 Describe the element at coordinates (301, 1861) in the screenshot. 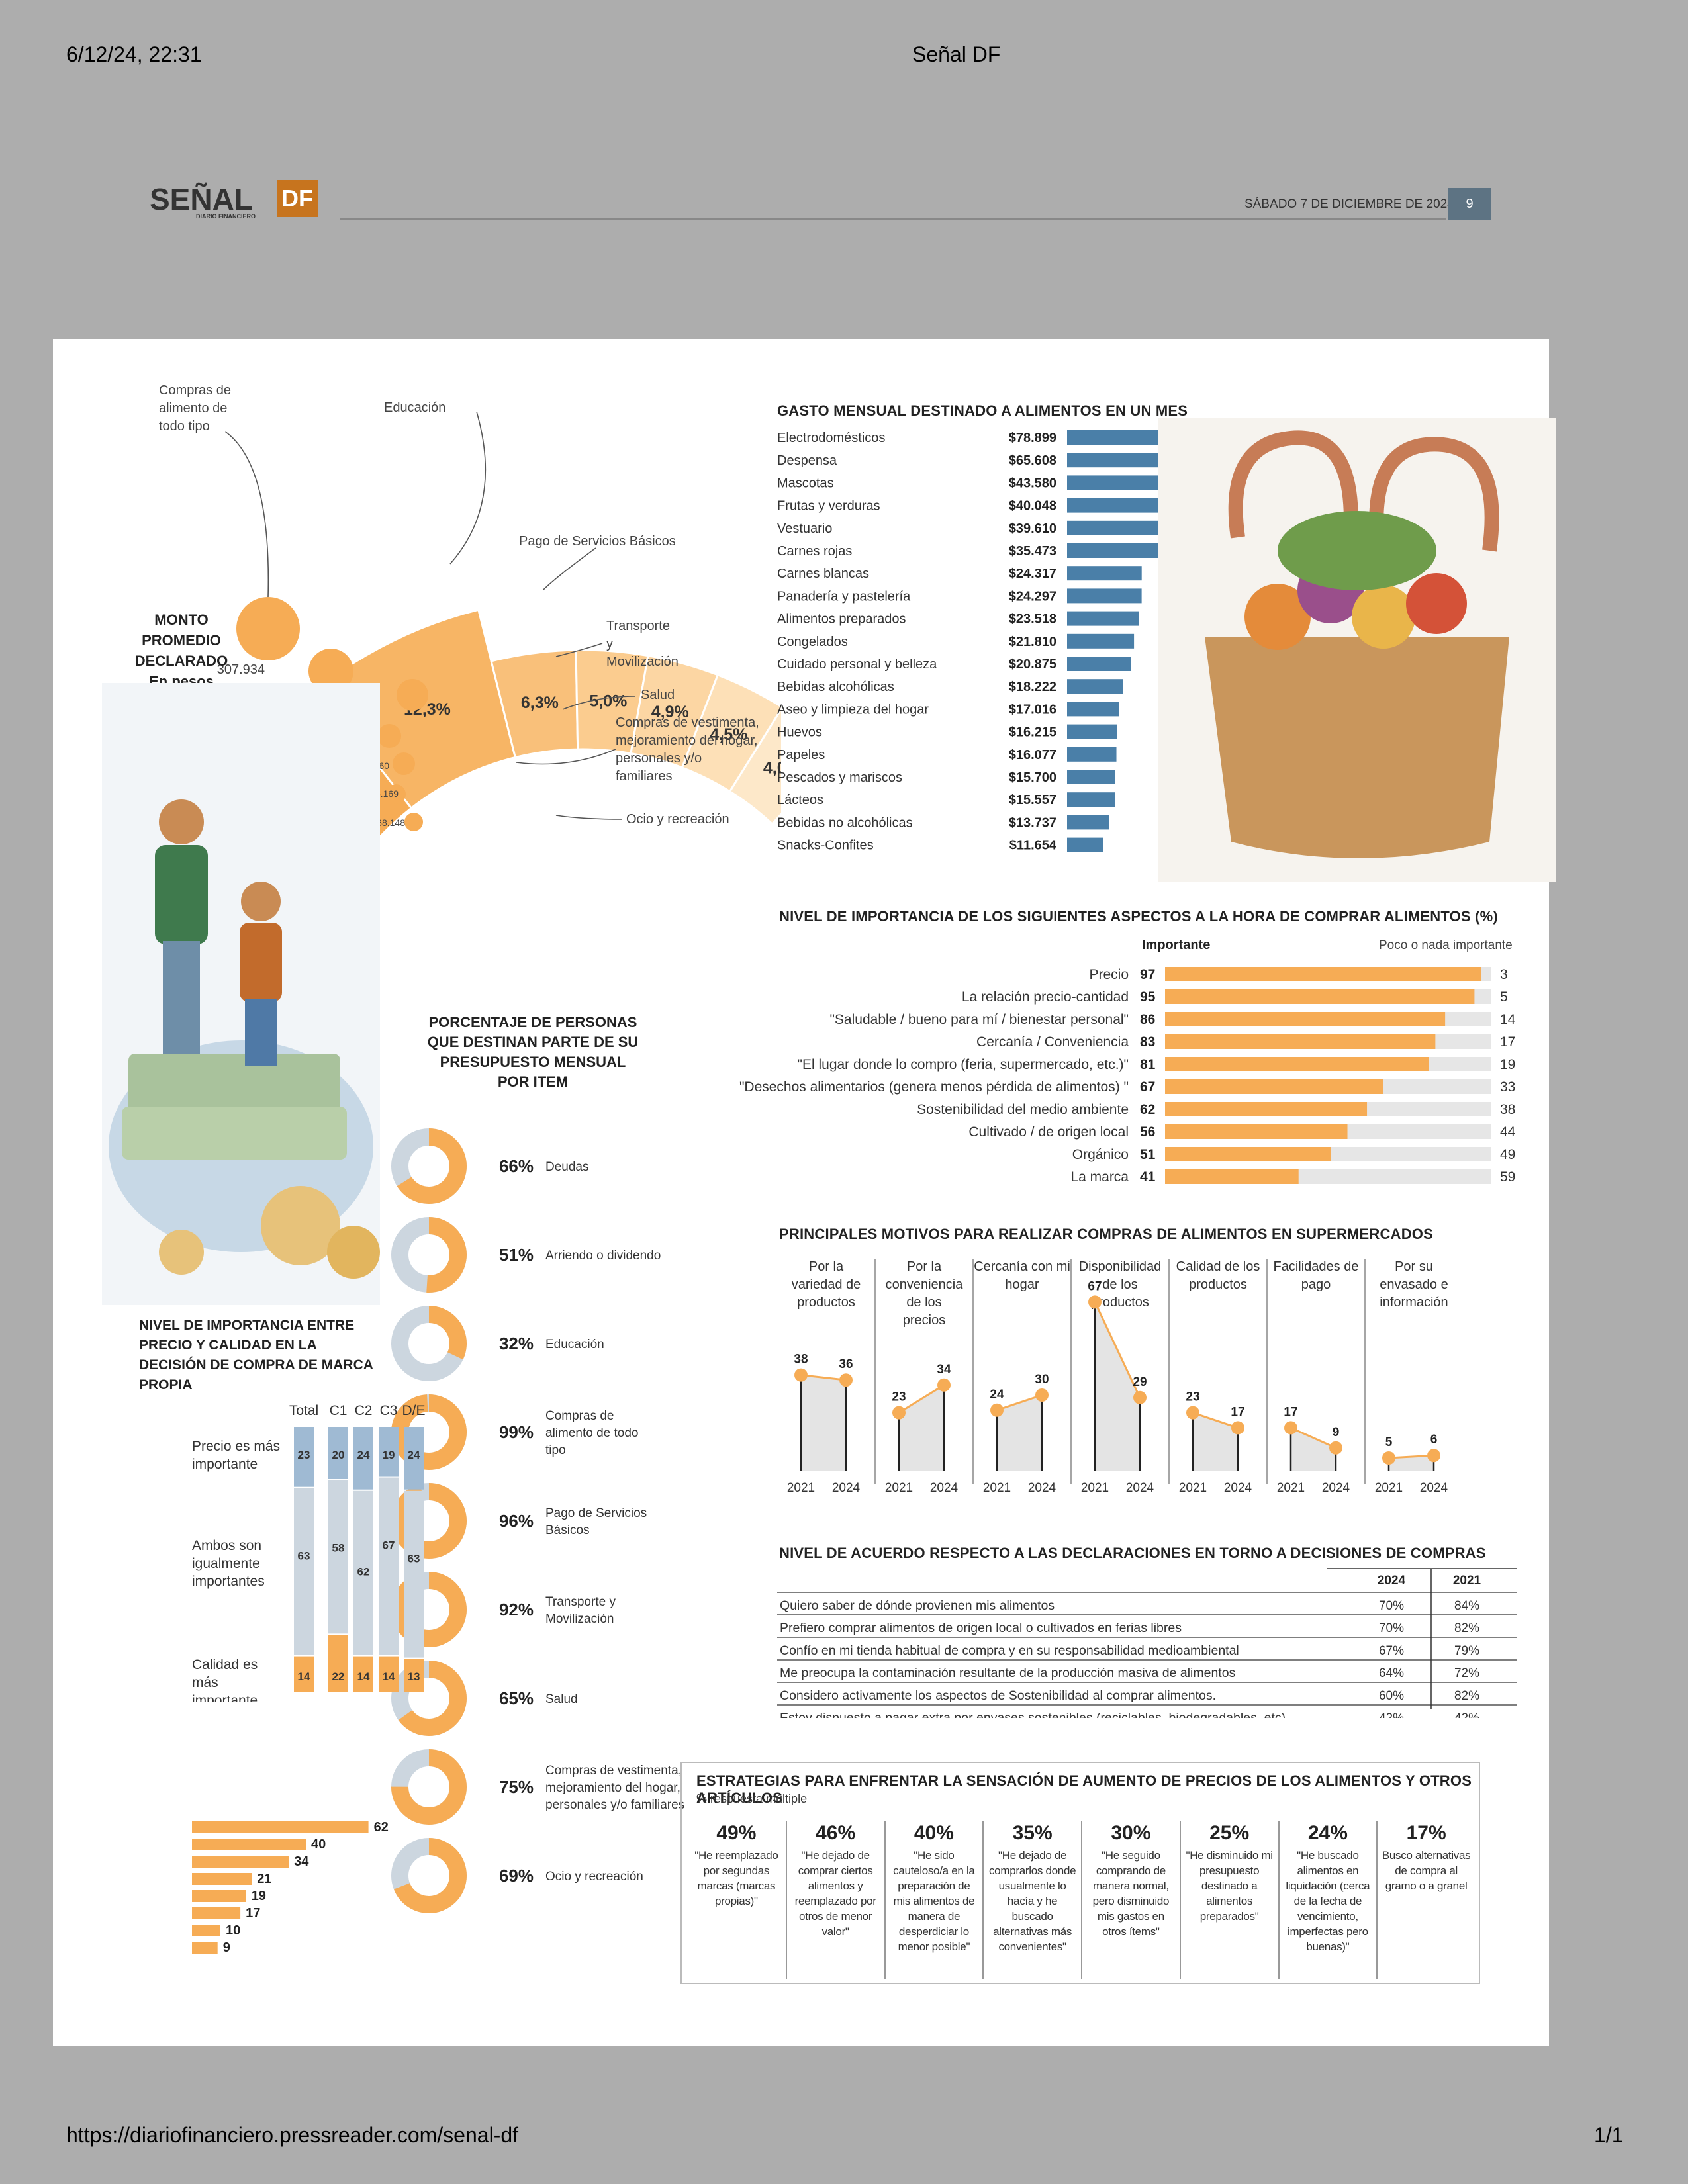

I see `mini-bar-label: 34` at that location.